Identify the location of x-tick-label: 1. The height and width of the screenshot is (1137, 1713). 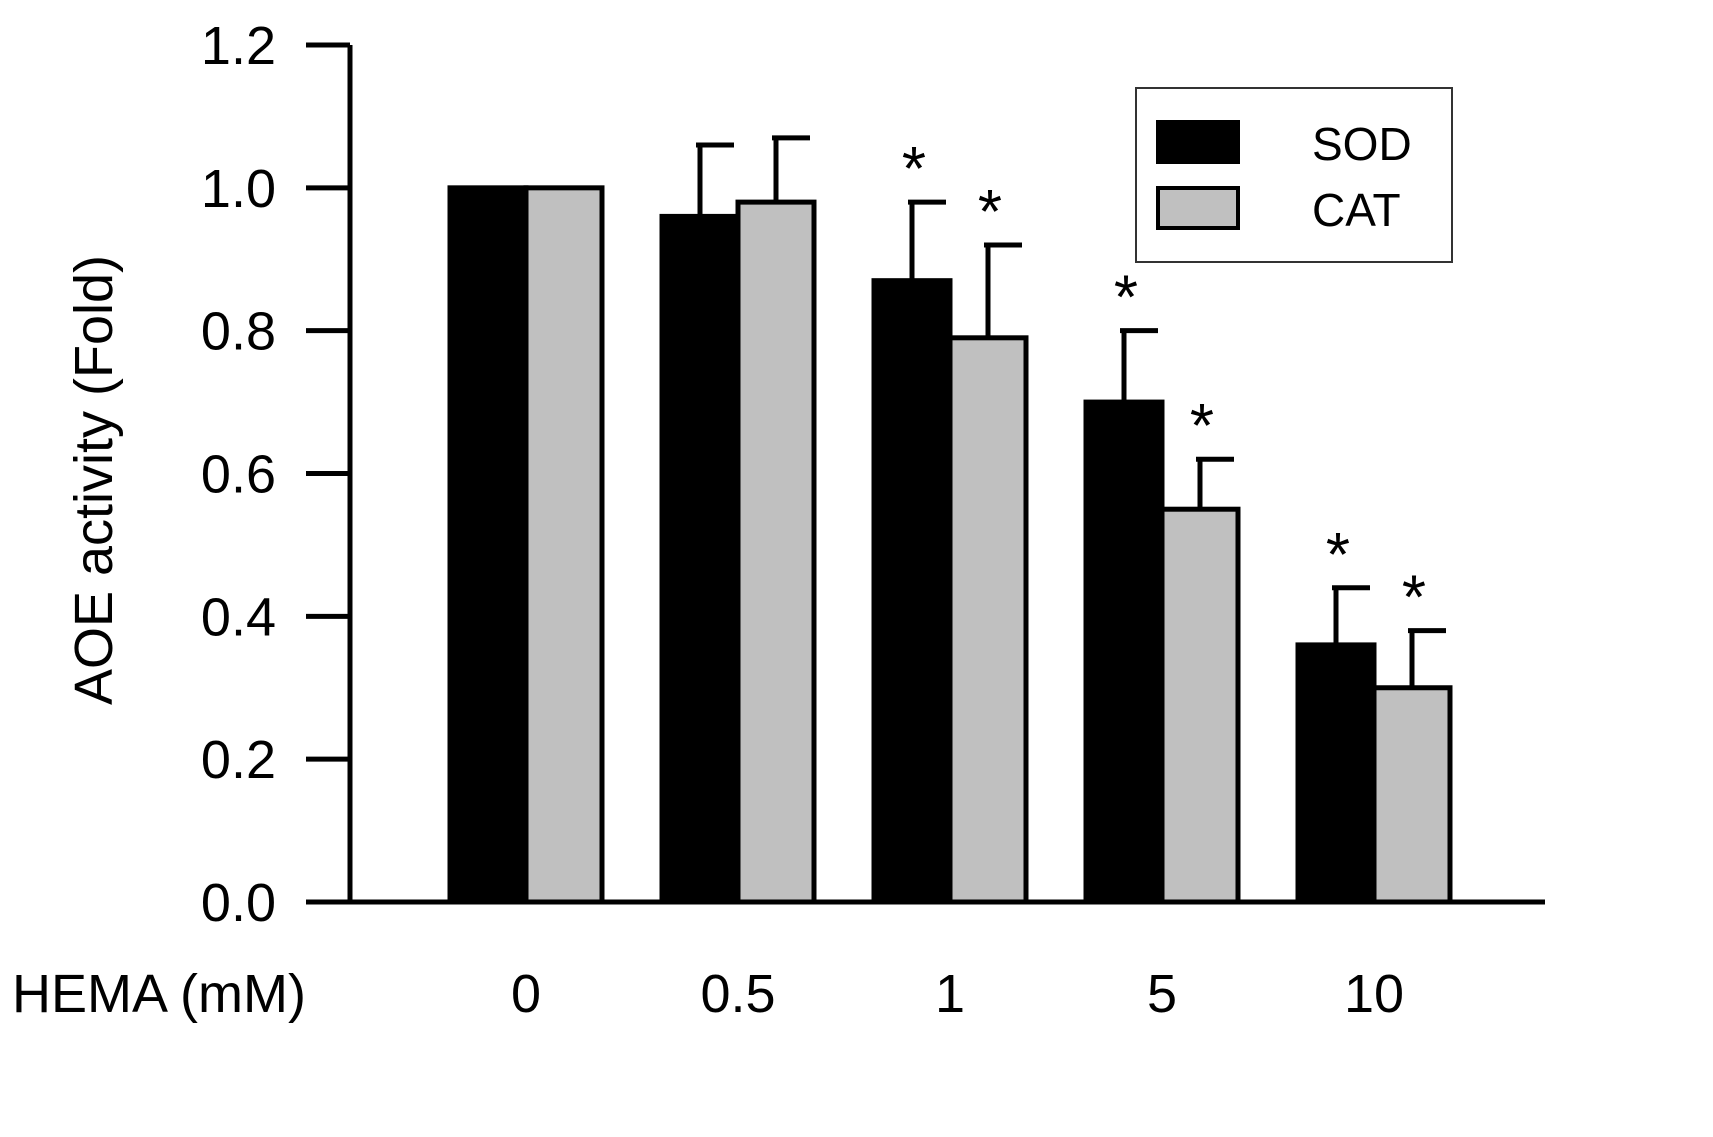
(950, 994).